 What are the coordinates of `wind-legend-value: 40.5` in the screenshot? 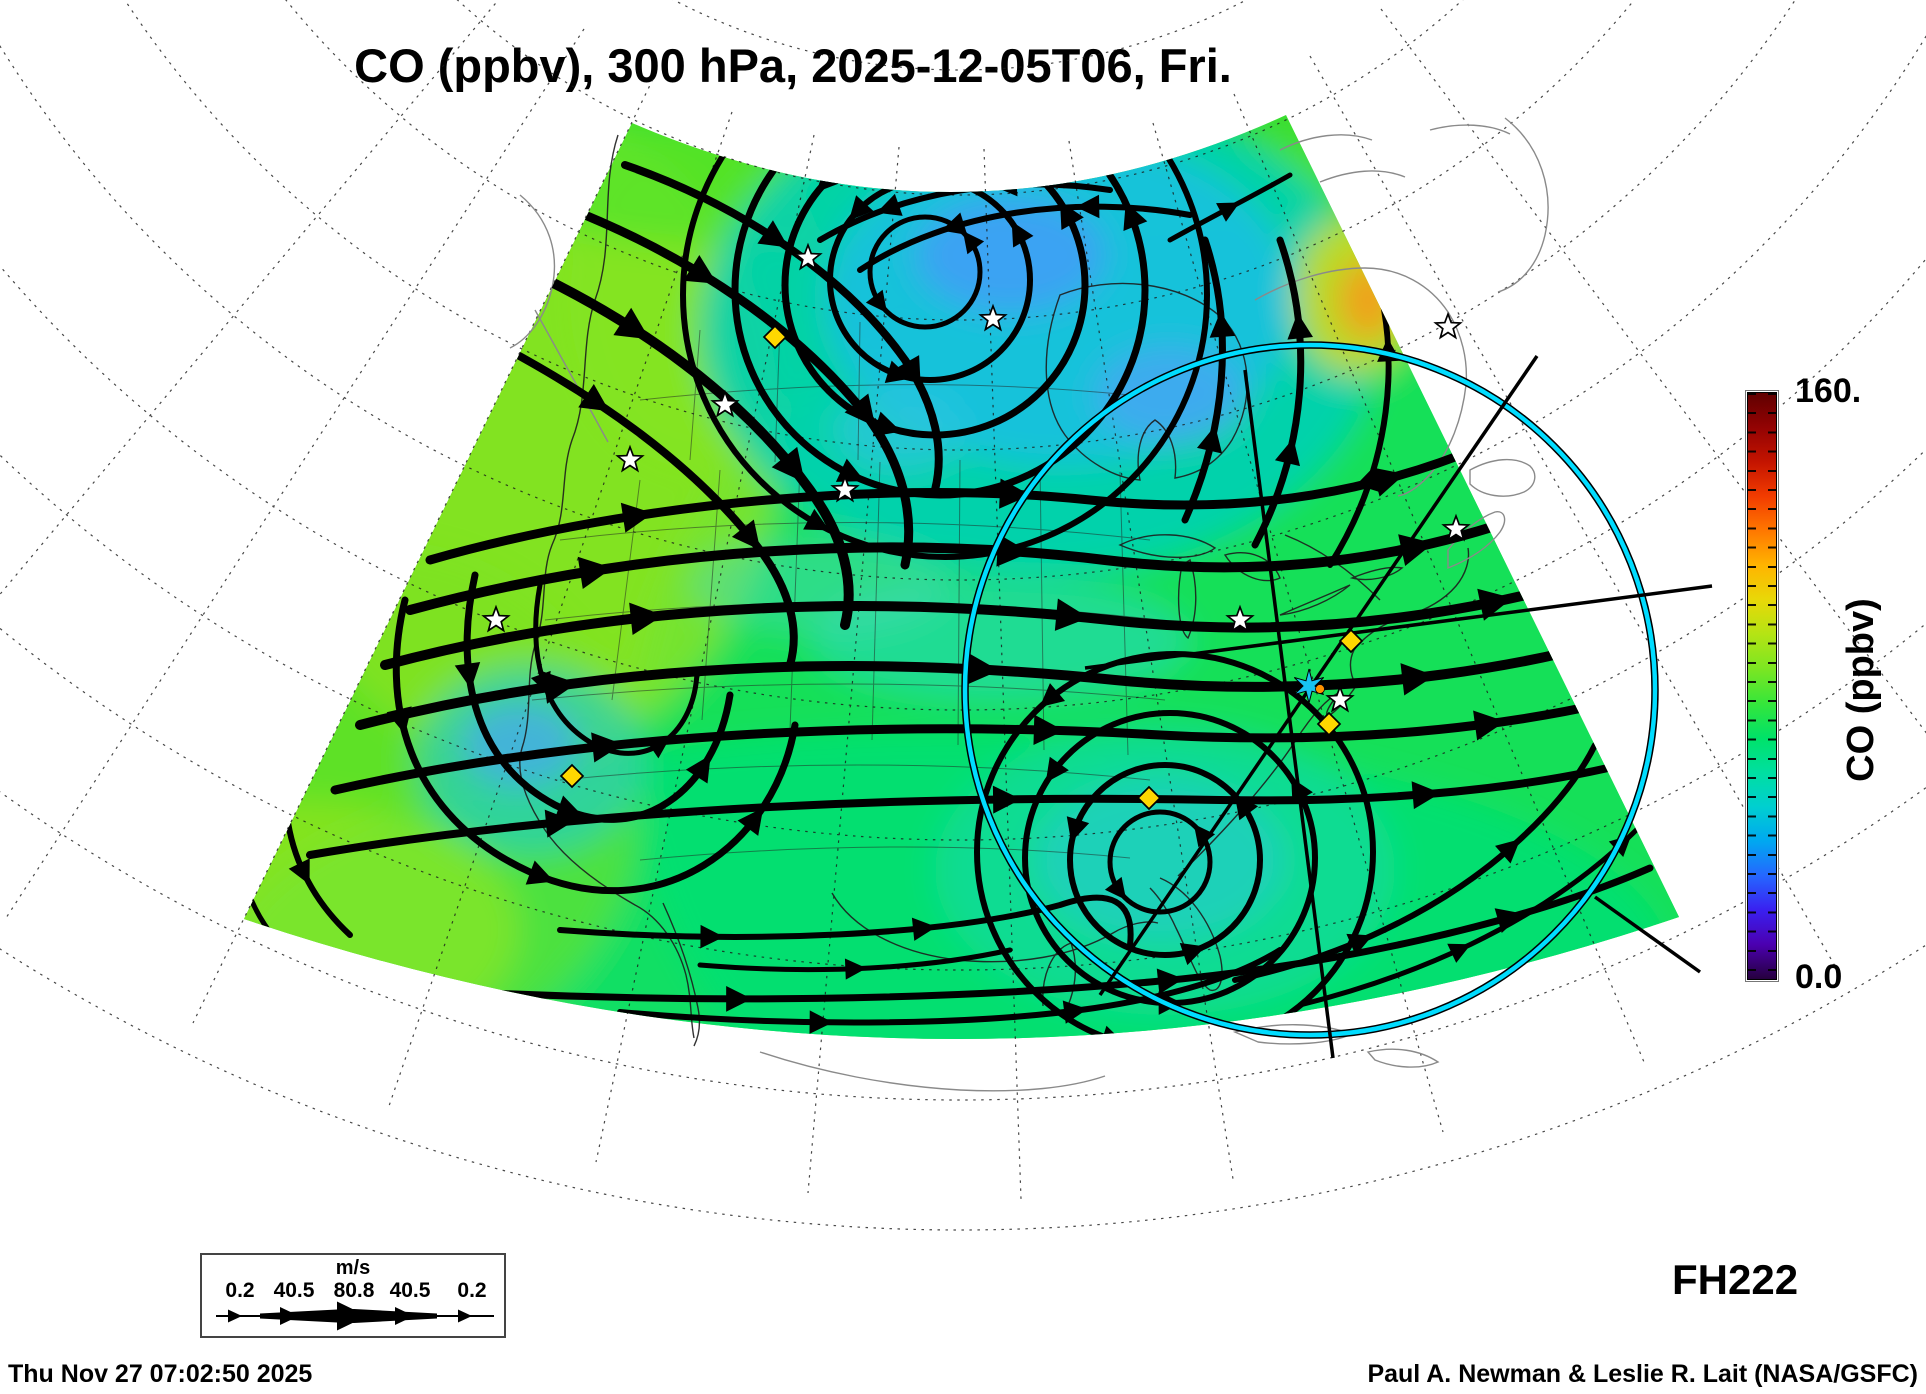 It's located at (410, 1290).